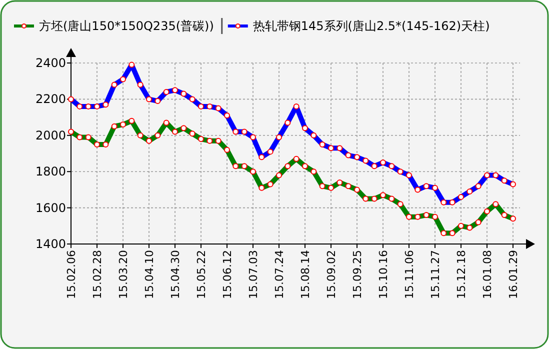 The image size is (550, 350). Describe the element at coordinates (487, 274) in the screenshot. I see `x-tick-label: 16.01.08` at that location.